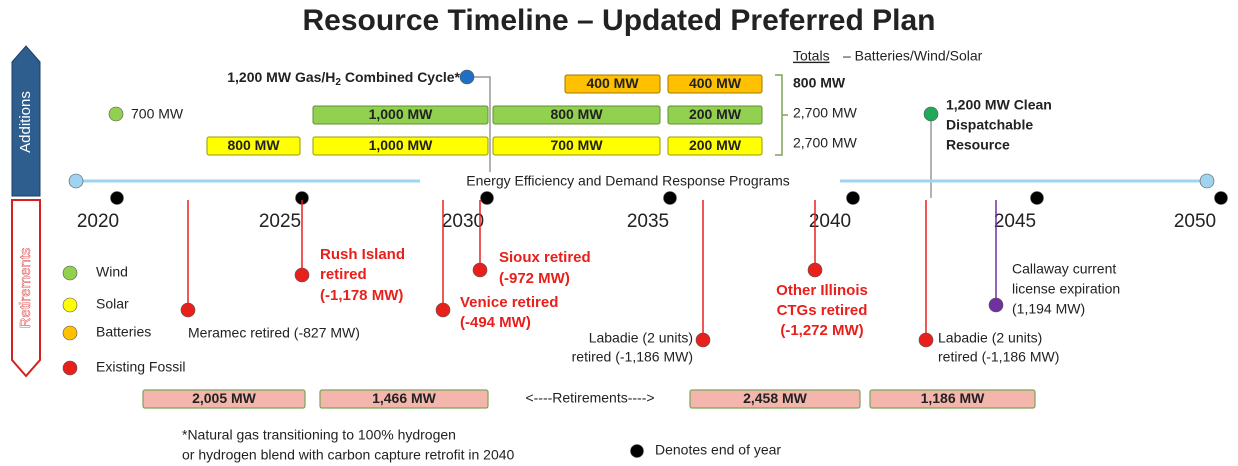 The width and height of the screenshot is (1238, 466). Describe the element at coordinates (25, 288) in the screenshot. I see `side-label: Retirements` at that location.